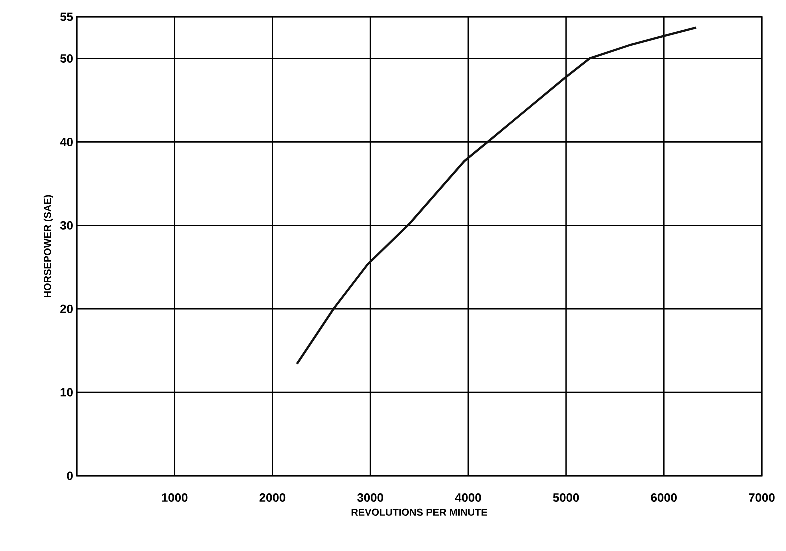  I want to click on x-tick-label: 5000, so click(566, 498).